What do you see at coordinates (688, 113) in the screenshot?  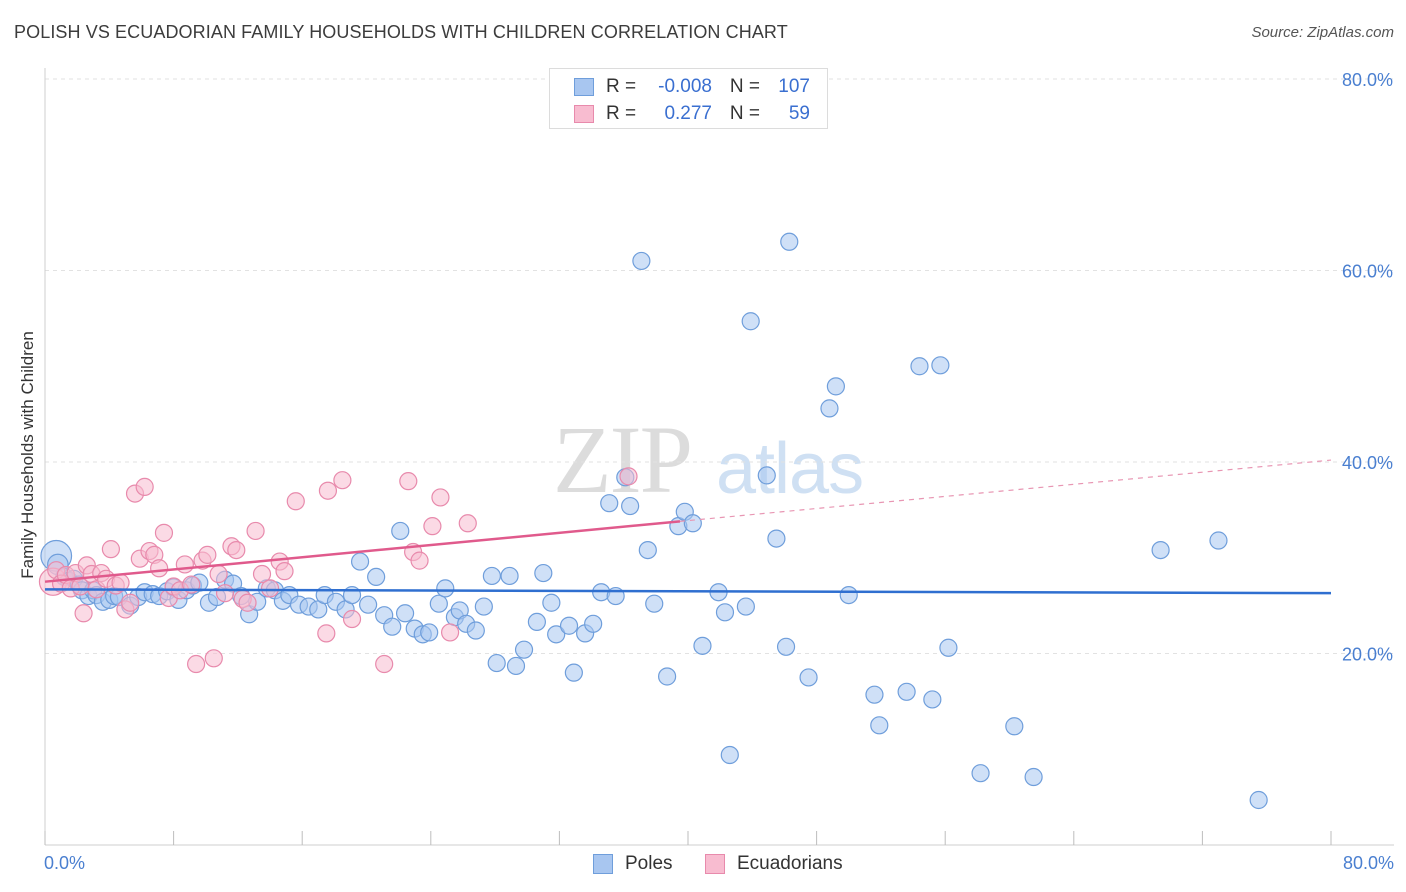 I see `legend-r-value: 0.277` at bounding box center [688, 113].